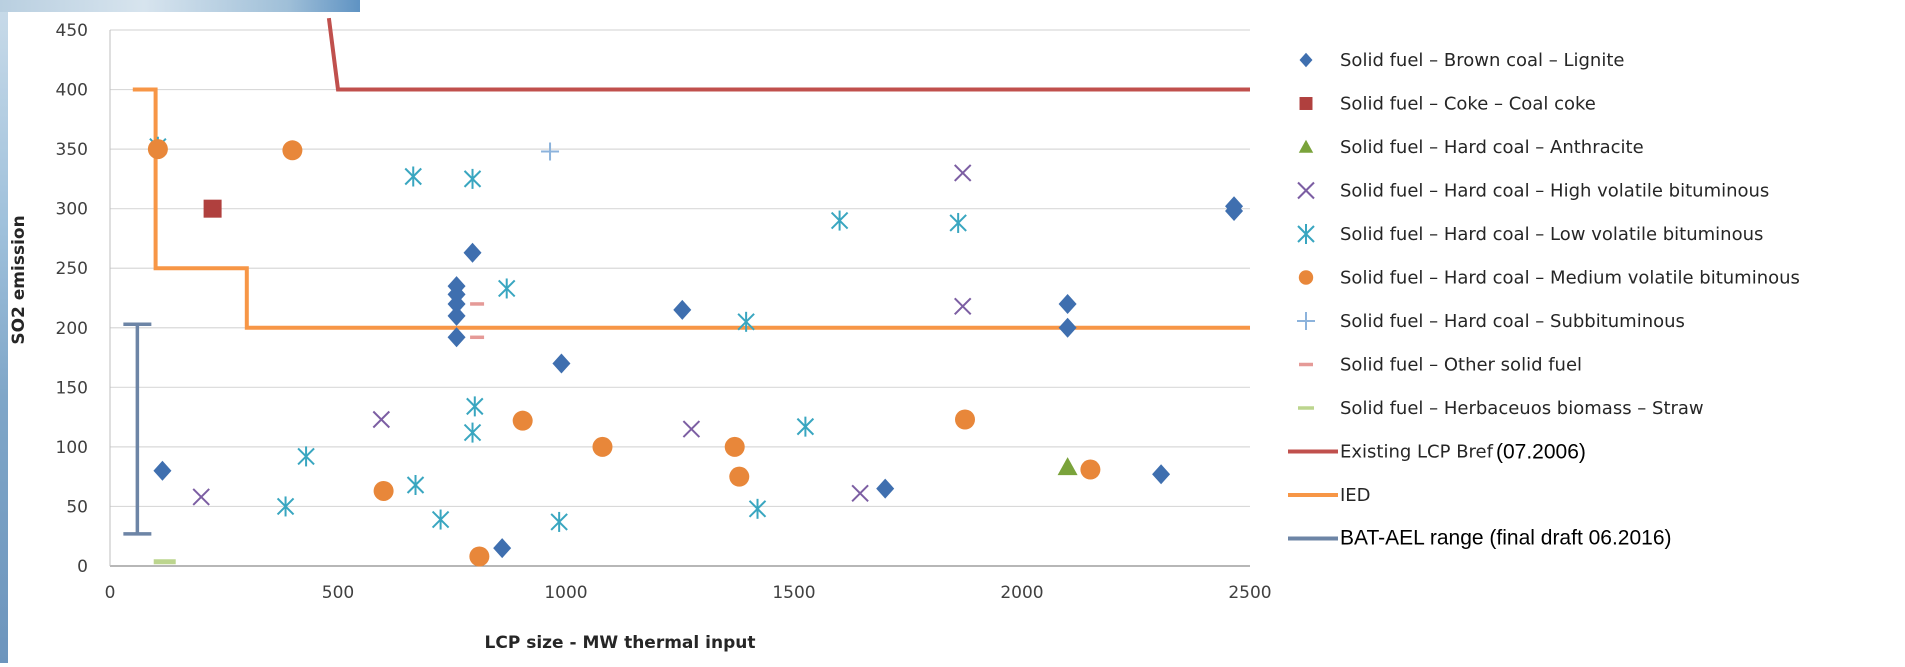 The width and height of the screenshot is (1905, 667). What do you see at coordinates (72, 448) in the screenshot?
I see `y-tick-label: 100` at bounding box center [72, 448].